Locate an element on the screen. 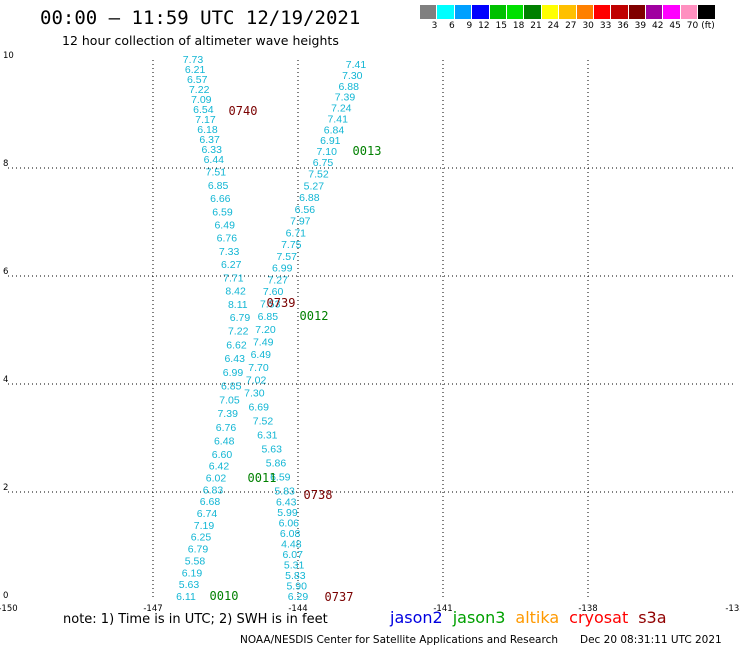 This screenshot has height=650, width=740. legend-item-cryosat: cryosat is located at coordinates (599, 617).